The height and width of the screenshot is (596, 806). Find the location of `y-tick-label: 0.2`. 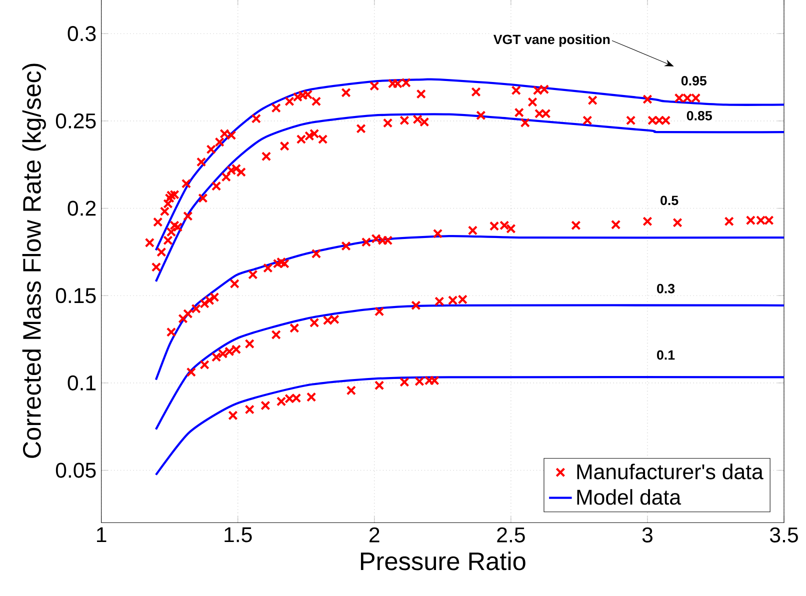

y-tick-label: 0.2 is located at coordinates (82, 208).